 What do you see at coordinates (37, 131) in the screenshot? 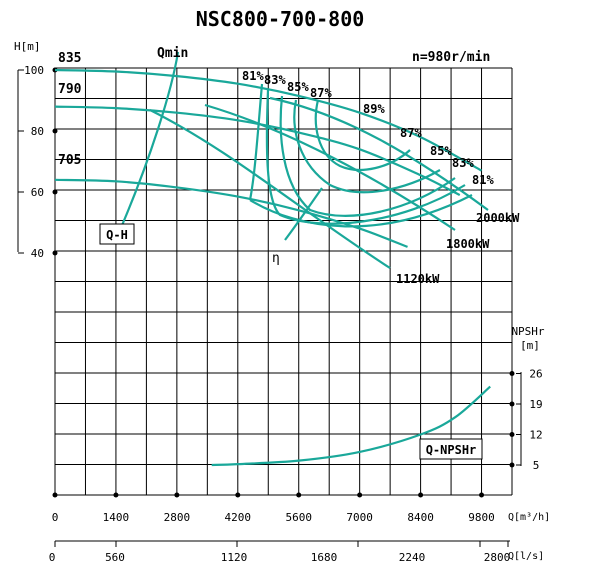
I see `head-axis-tick-label: 80` at bounding box center [37, 131].